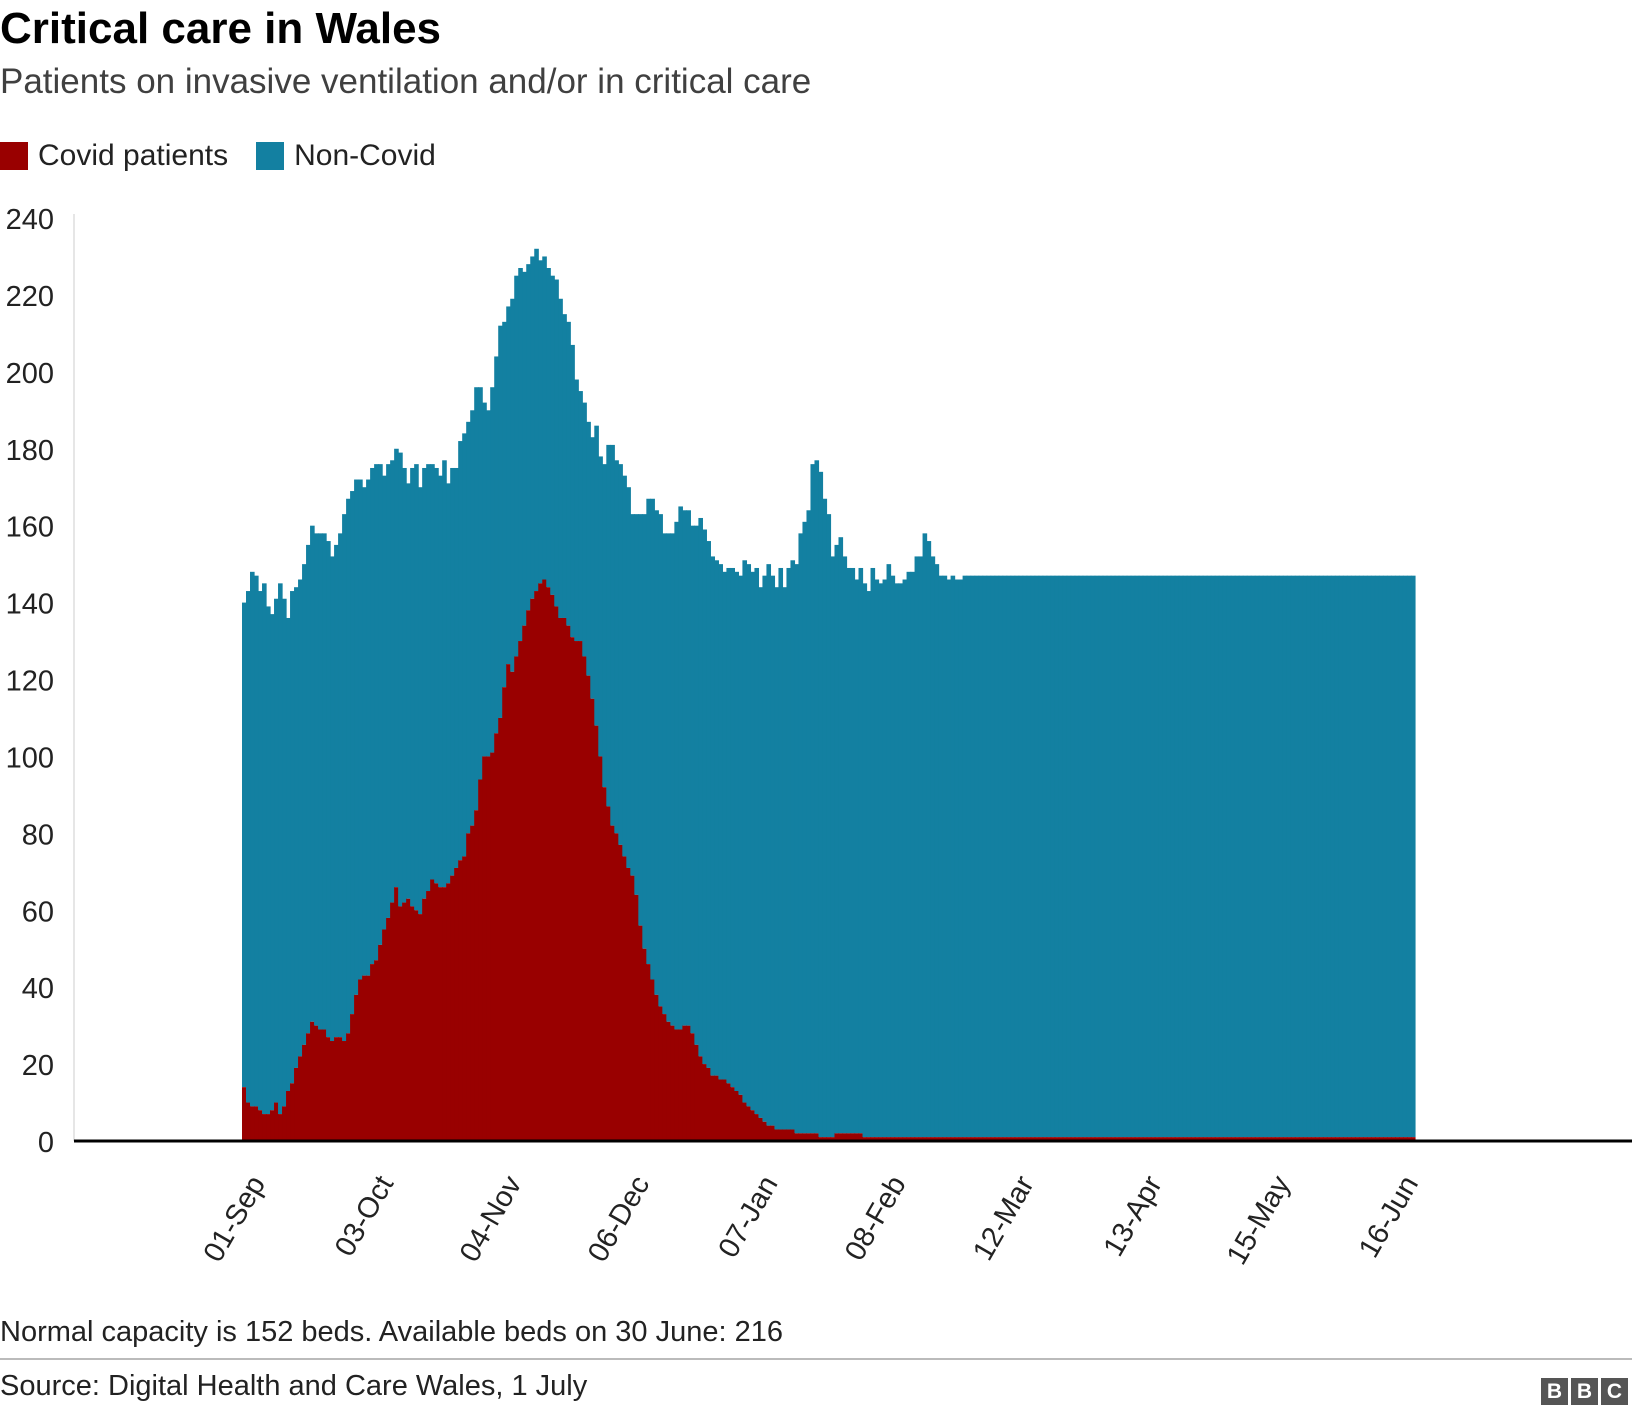  I want to click on y-tick-label: 100, so click(30, 758).